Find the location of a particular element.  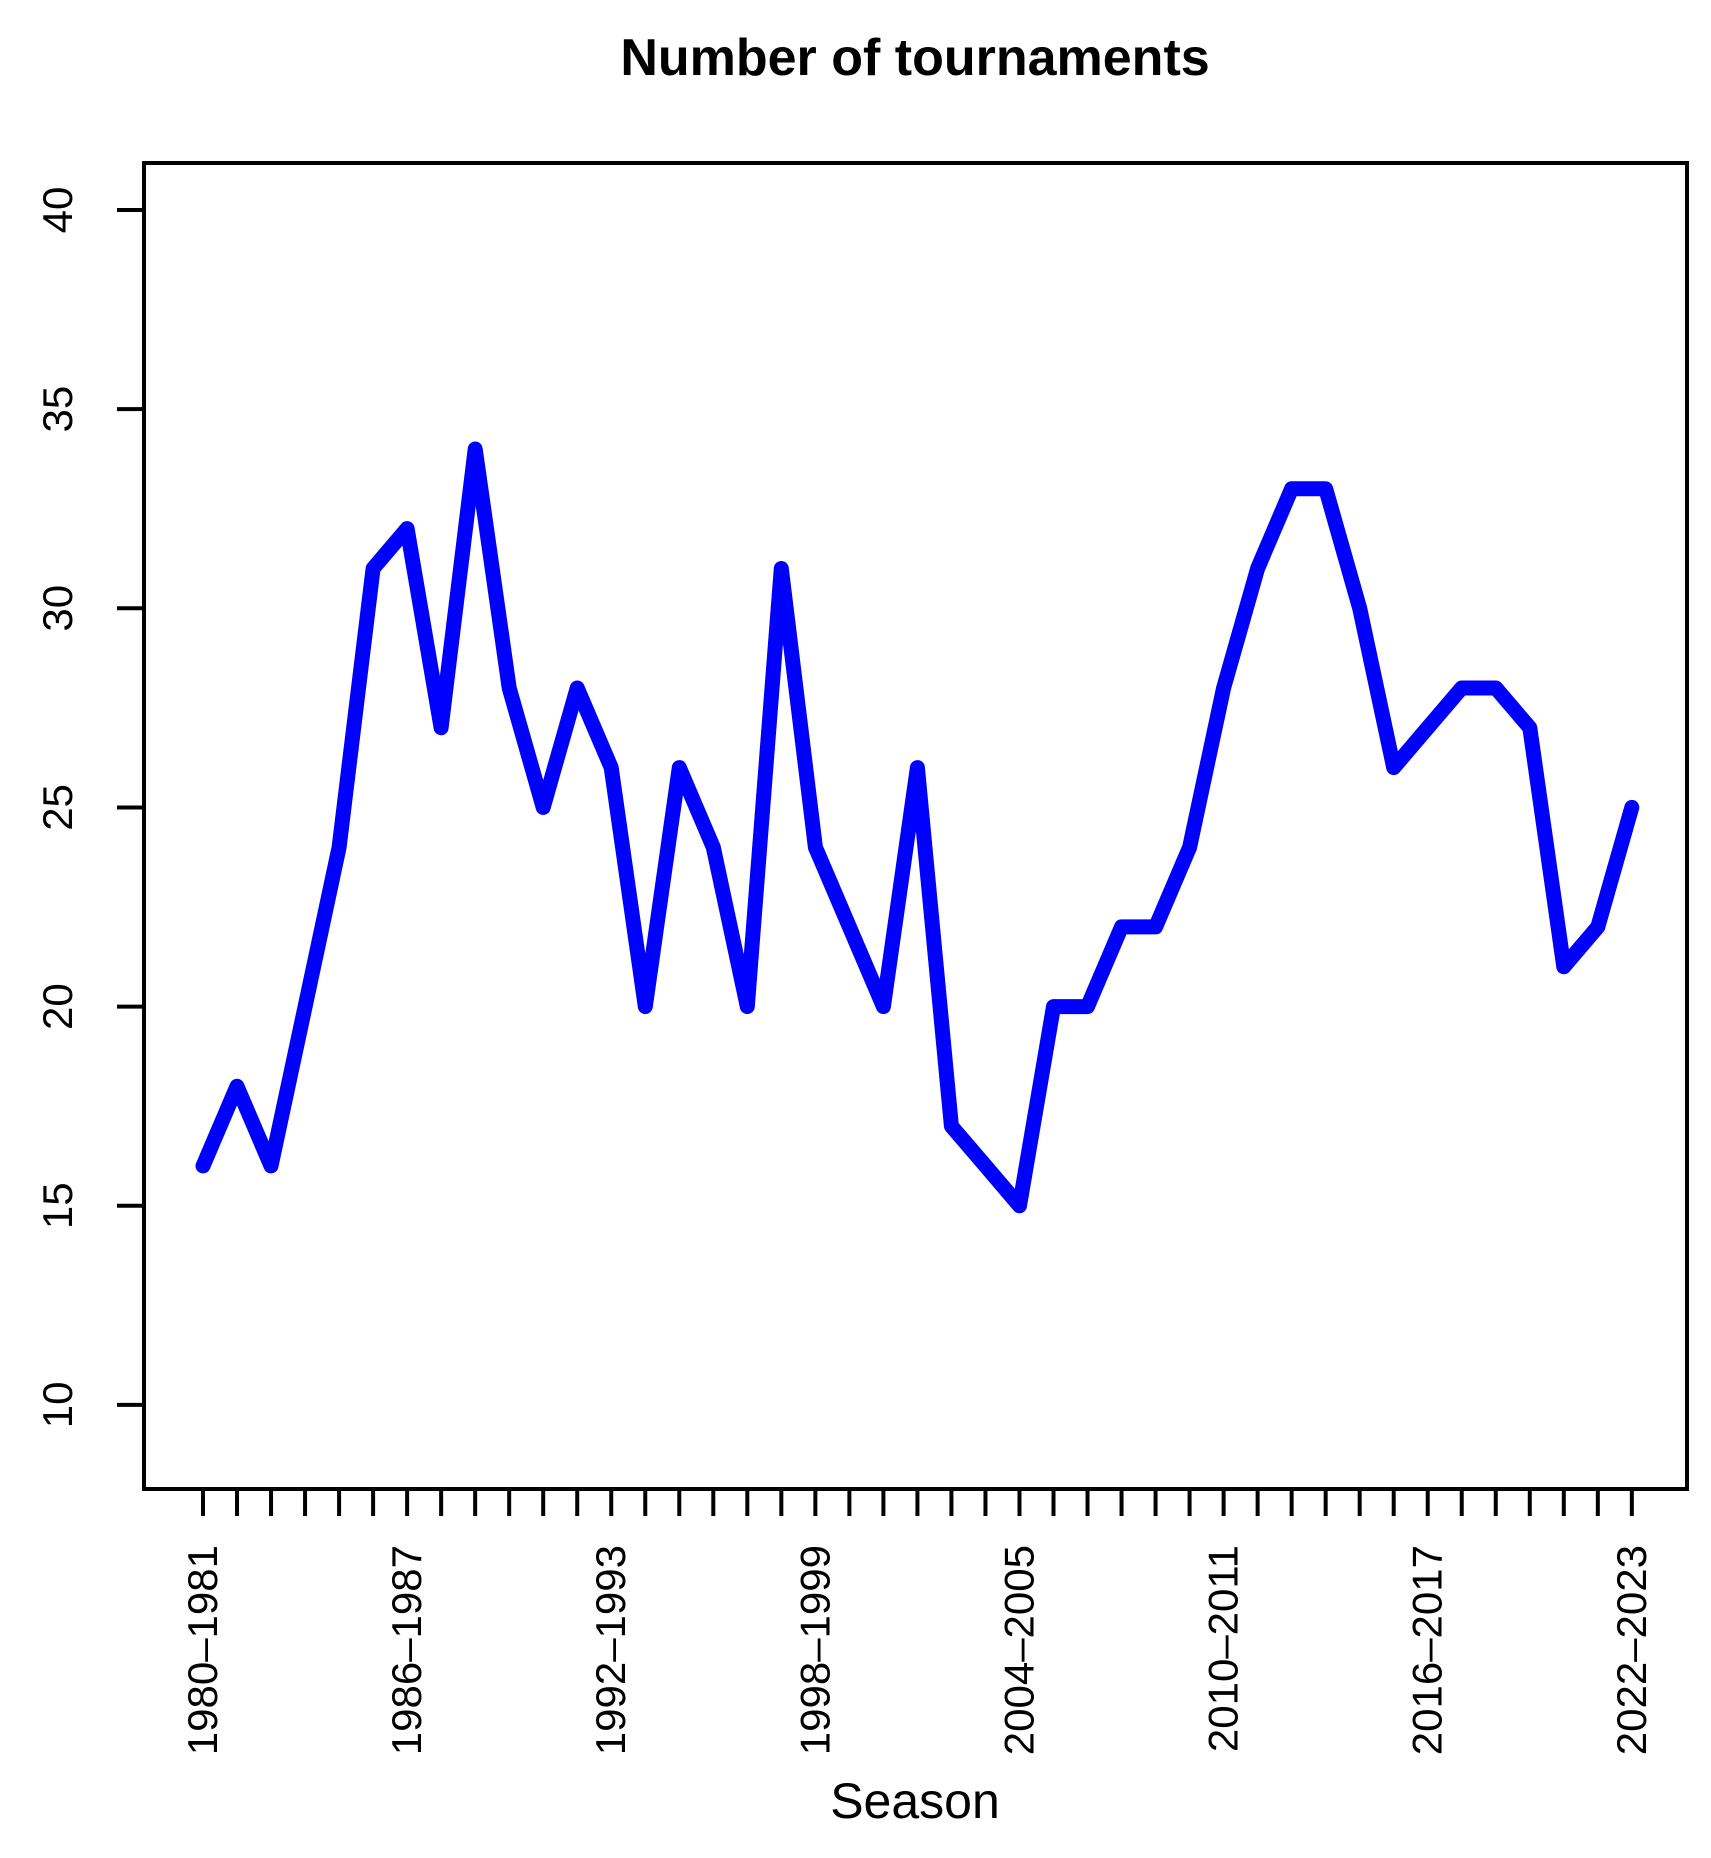

x-tick-label: 2010–2011 is located at coordinates (1223, 1648).